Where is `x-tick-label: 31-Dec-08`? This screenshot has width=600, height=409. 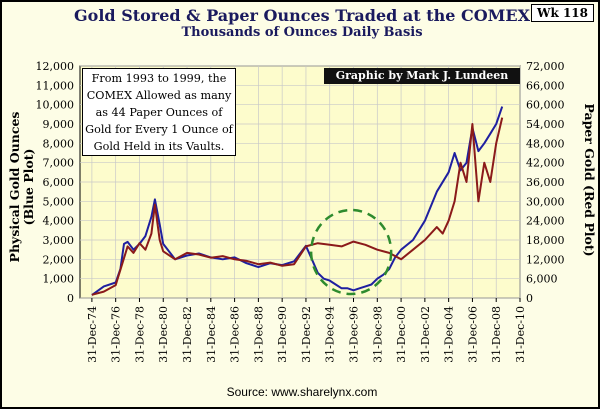
x-tick-label: 31-Dec-08 is located at coordinates (496, 334).